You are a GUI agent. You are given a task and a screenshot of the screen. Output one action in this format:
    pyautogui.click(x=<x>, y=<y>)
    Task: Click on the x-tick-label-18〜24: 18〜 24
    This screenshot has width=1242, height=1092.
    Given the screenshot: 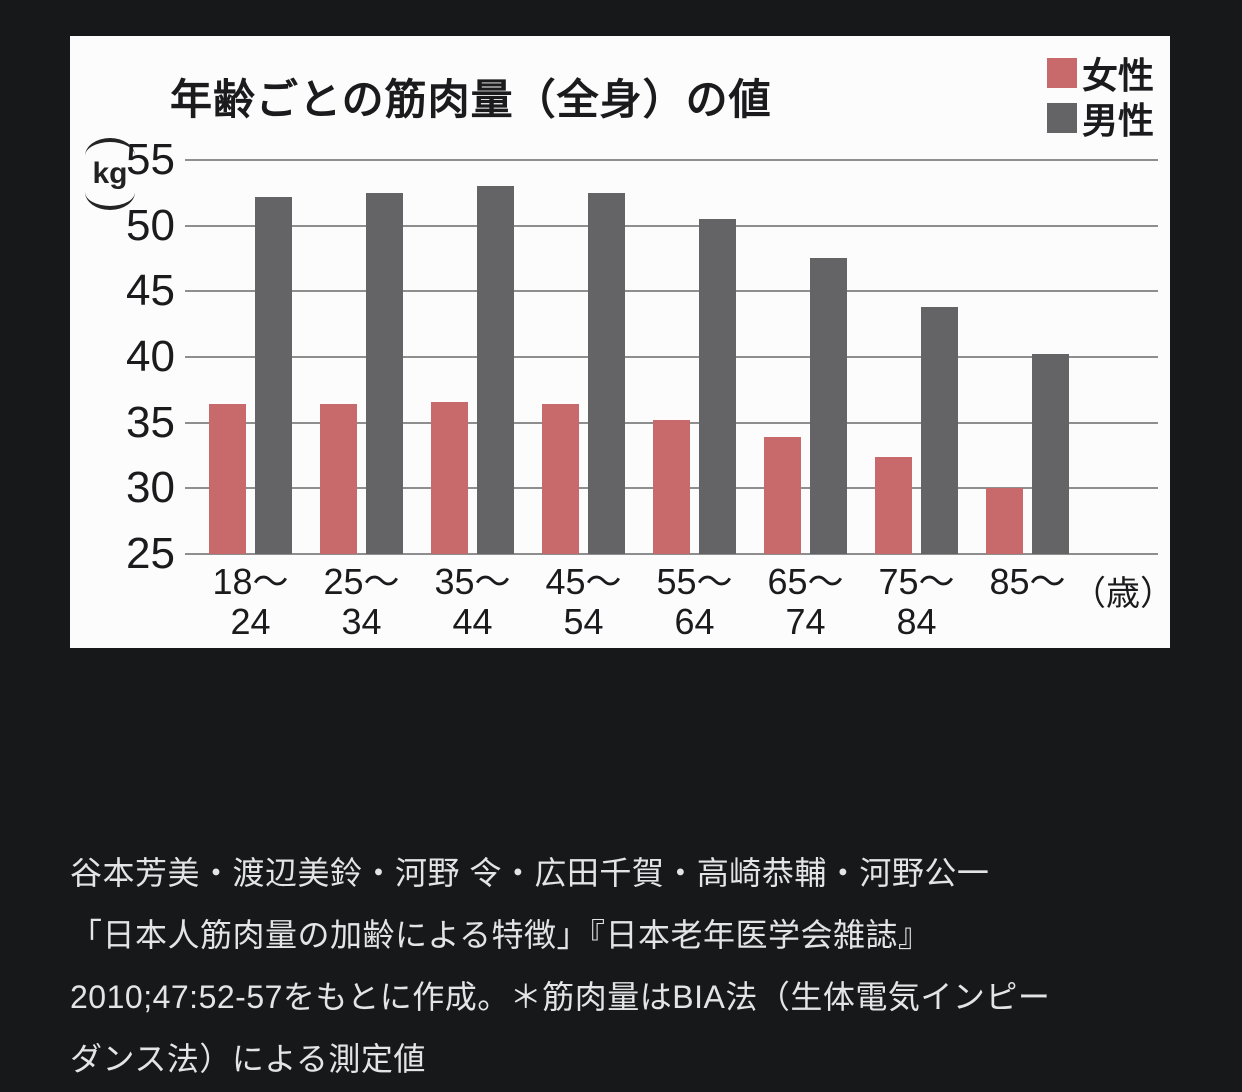 What is the action you would take?
    pyautogui.click(x=251, y=602)
    